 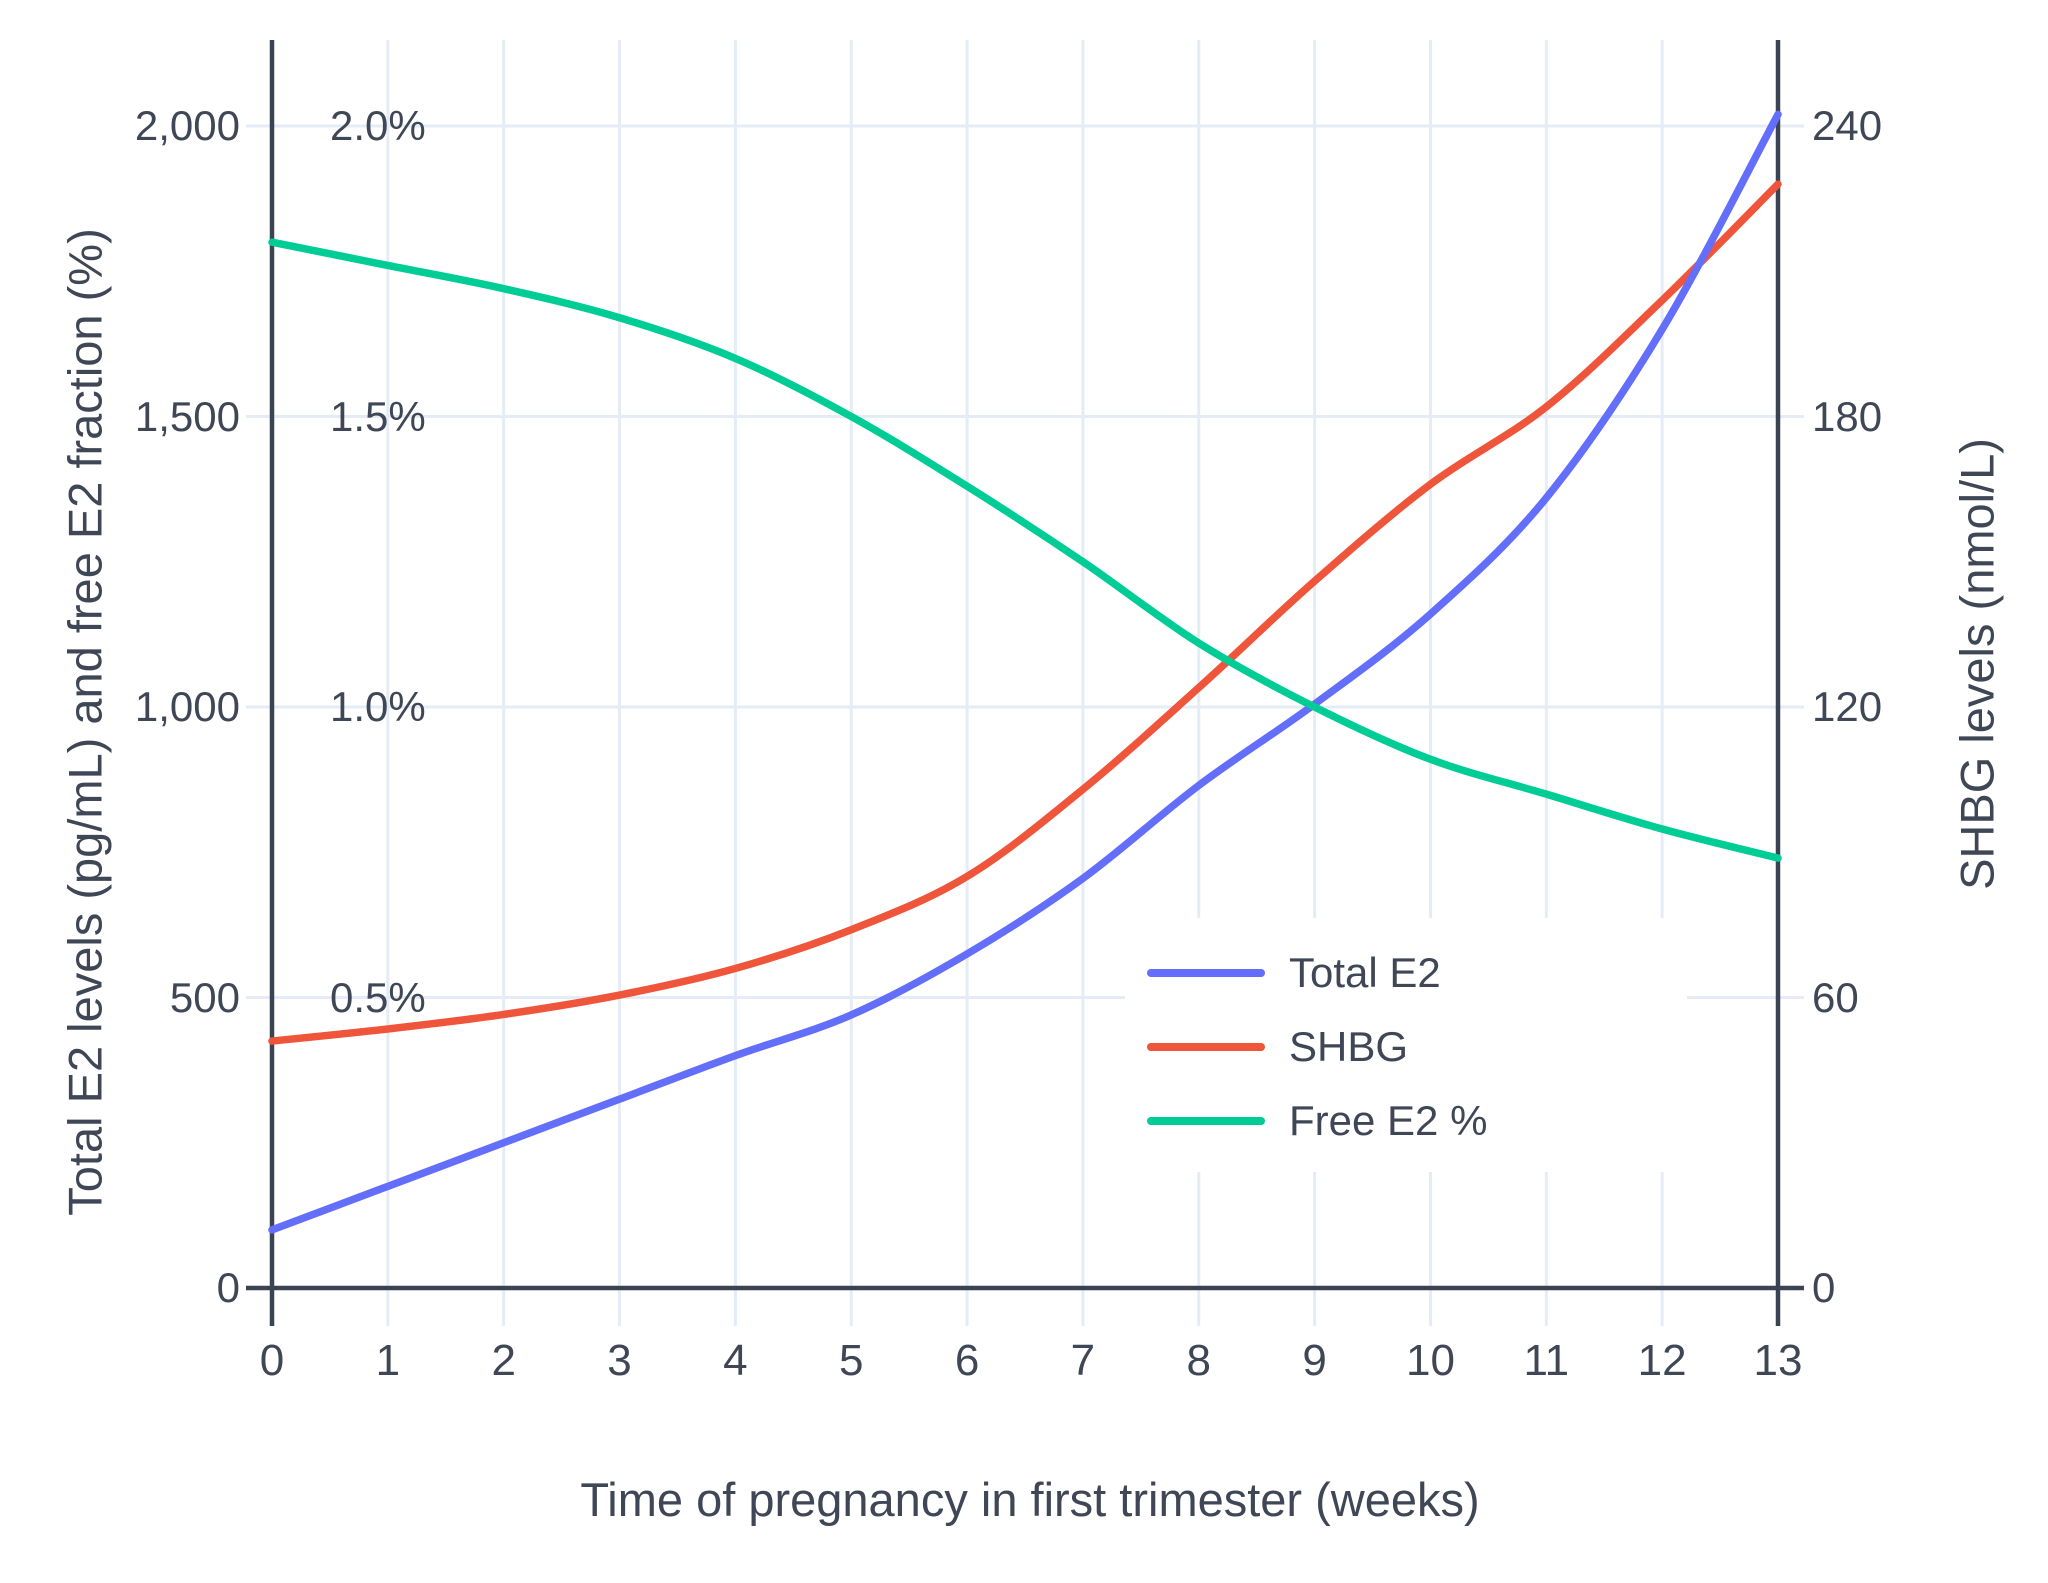 What do you see at coordinates (1977, 664) in the screenshot?
I see `right-axis-title: SHBG levels (nmol/L)` at bounding box center [1977, 664].